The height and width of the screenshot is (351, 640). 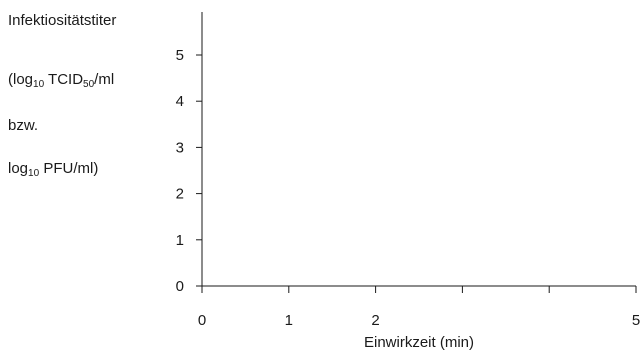 I want to click on x-tick-label: 2, so click(x=375, y=320).